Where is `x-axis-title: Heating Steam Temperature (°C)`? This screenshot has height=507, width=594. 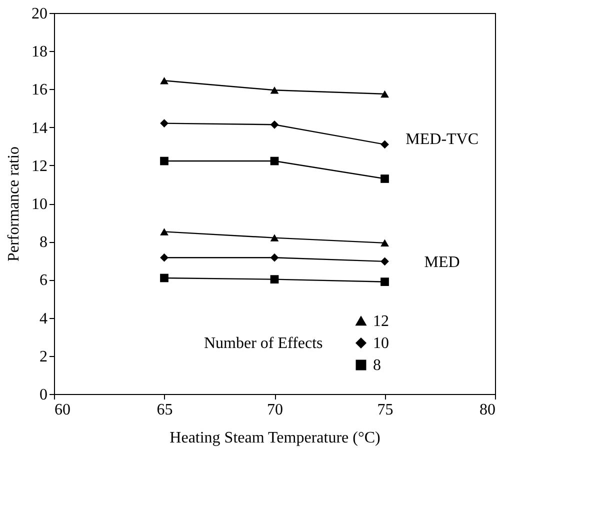 x-axis-title: Heating Steam Temperature (°C) is located at coordinates (275, 438).